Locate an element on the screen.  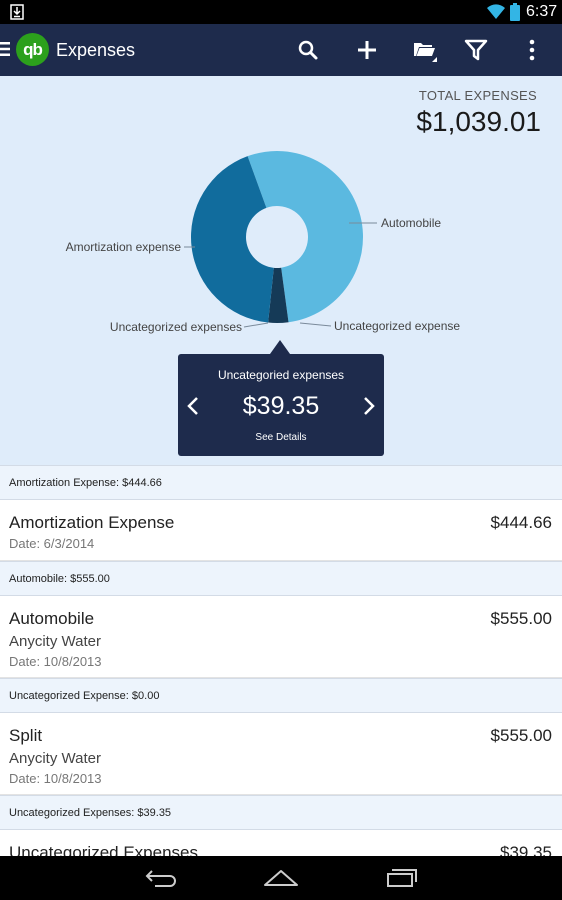
expense-title: Uncategorized Expenses is located at coordinates (104, 849).